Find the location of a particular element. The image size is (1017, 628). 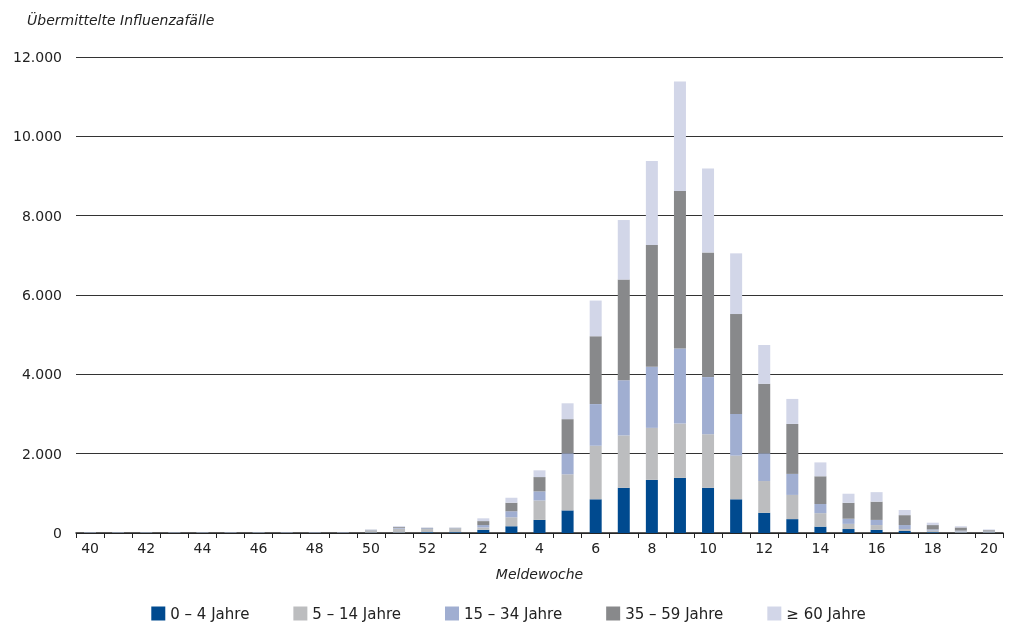

legend-label: 0 – 4 Jahre is located at coordinates (210, 613).